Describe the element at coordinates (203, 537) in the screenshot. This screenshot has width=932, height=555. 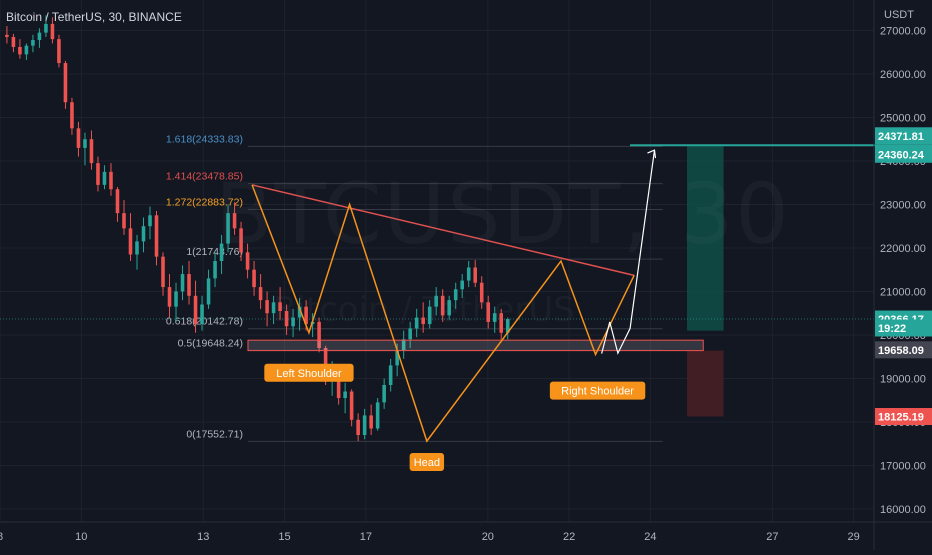
I see `time-tick-label: 13` at that location.